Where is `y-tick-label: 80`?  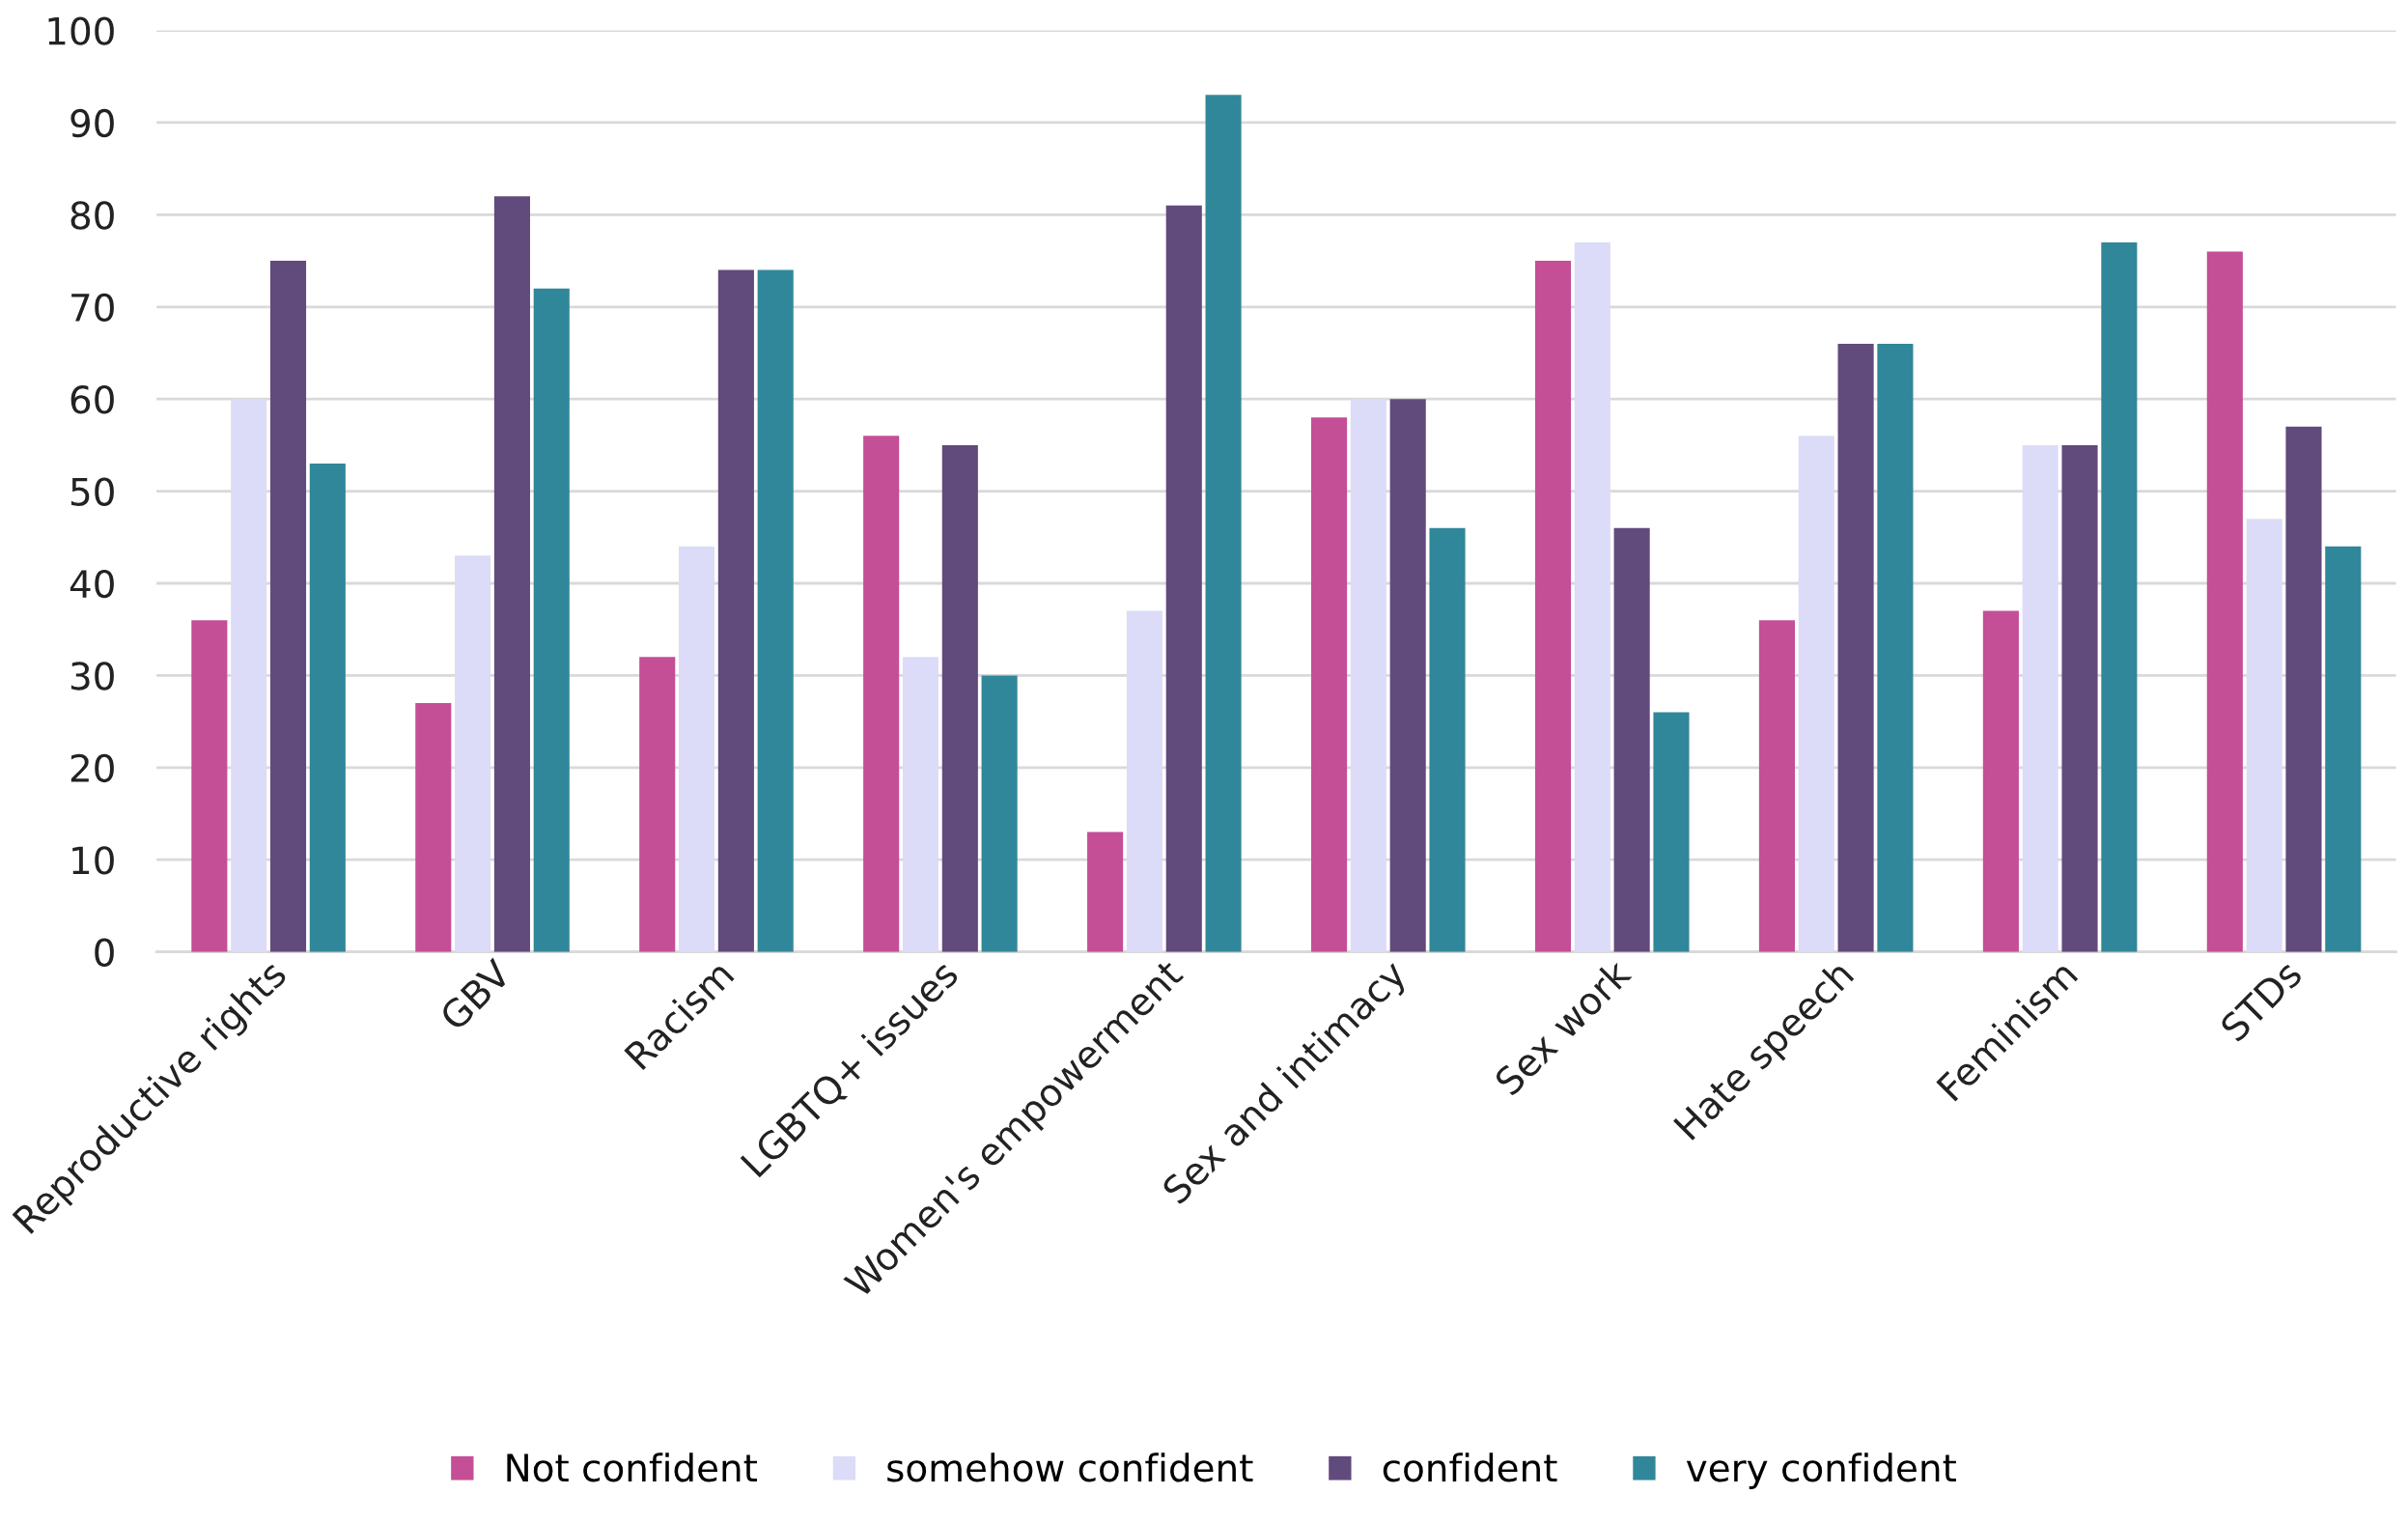 y-tick-label: 80 is located at coordinates (92, 215).